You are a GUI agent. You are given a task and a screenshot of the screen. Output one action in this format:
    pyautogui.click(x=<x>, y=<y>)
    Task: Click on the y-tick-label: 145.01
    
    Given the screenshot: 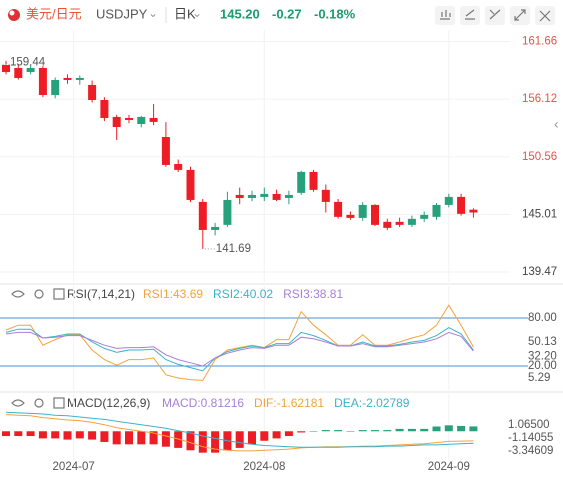 What is the action you would take?
    pyautogui.click(x=539, y=215)
    